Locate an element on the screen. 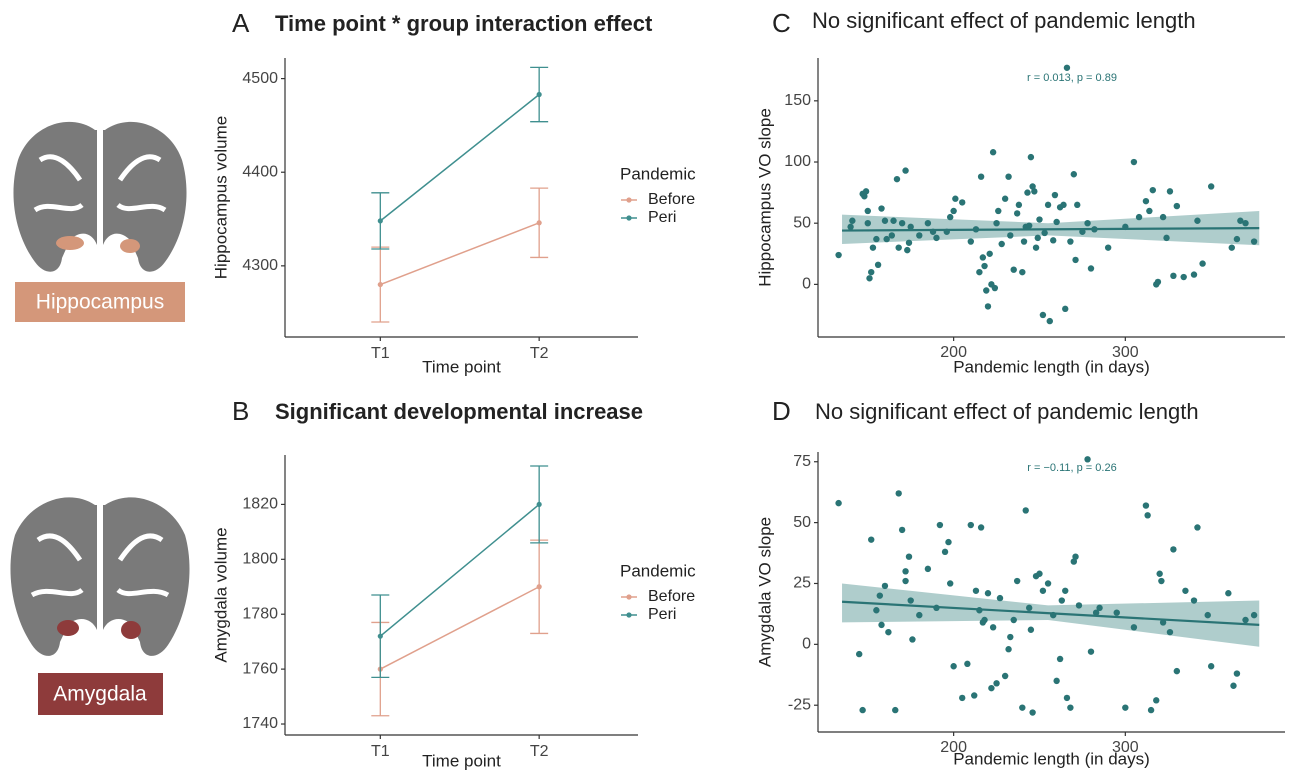  y-tick-label: 150 is located at coordinates (797, 100).